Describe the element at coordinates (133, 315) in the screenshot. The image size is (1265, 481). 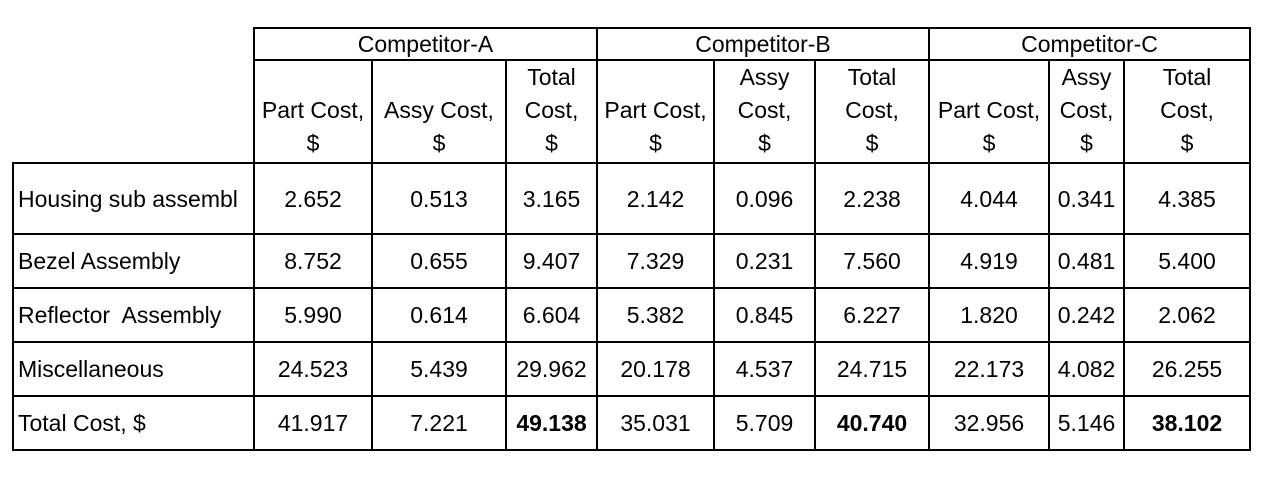
I see `row-label: Reflector Assembly` at that location.